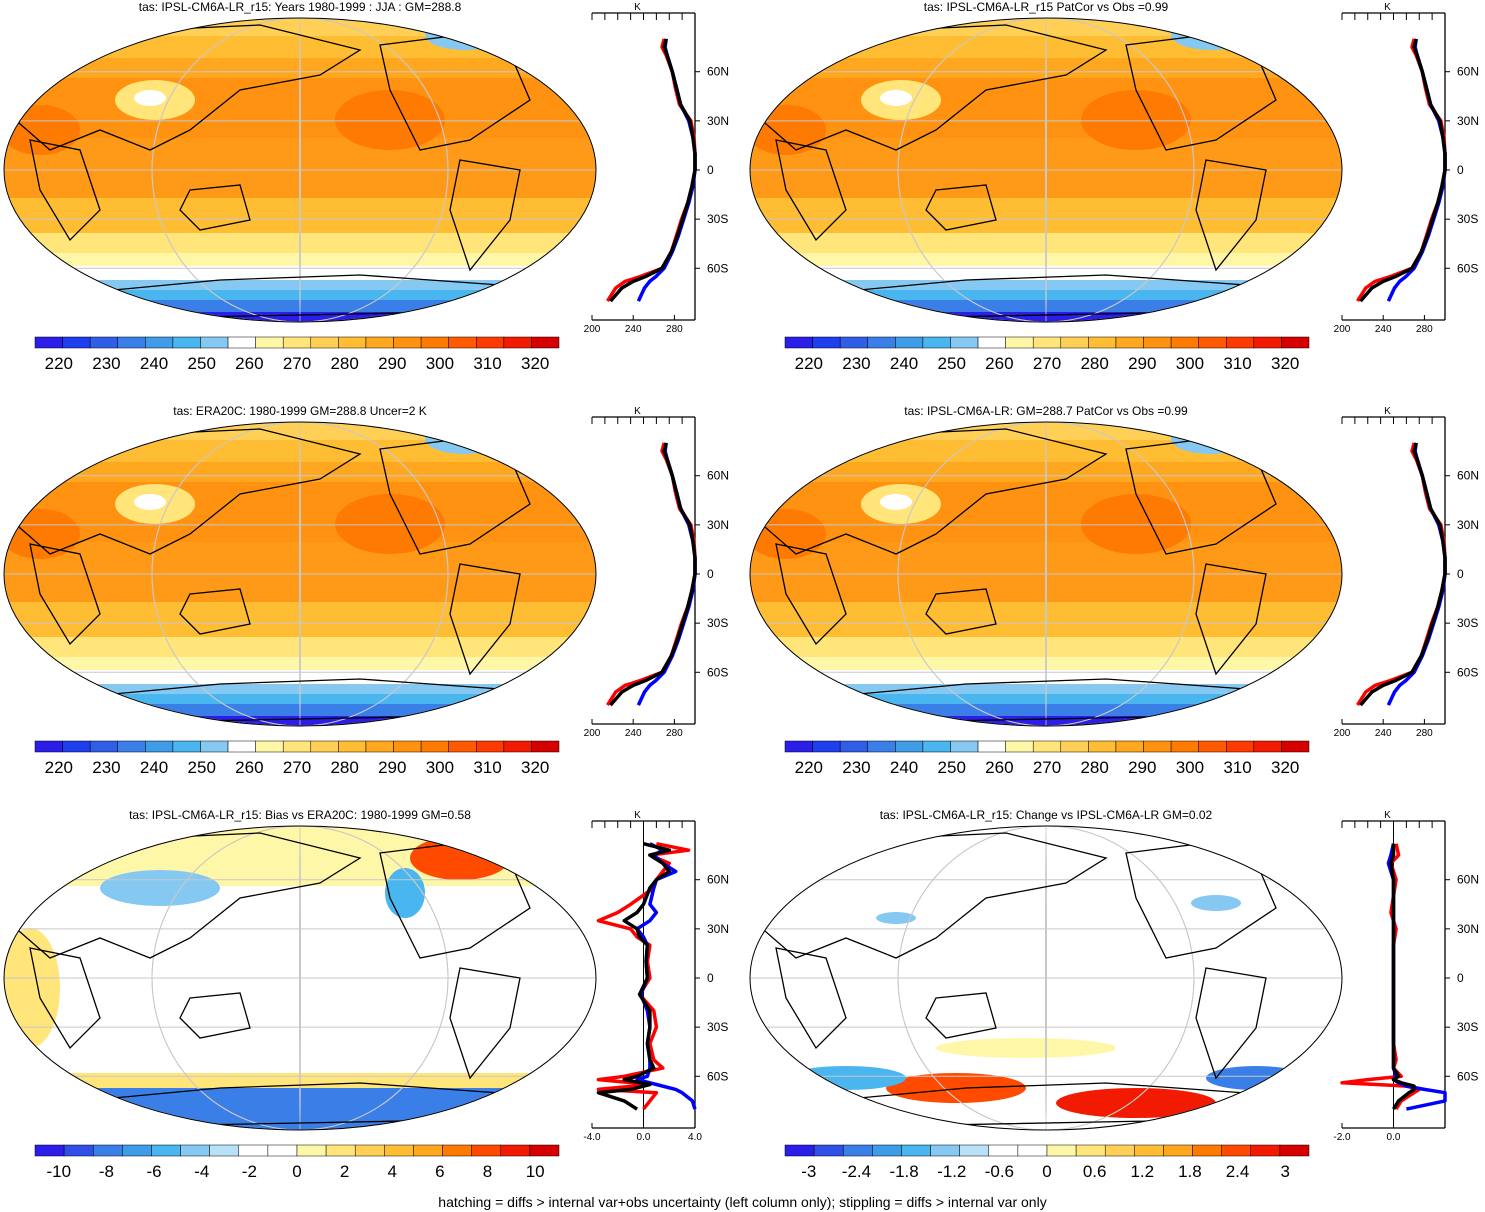  Describe the element at coordinates (440, 363) in the screenshot. I see `colorbar-tick-label: 300` at that location.